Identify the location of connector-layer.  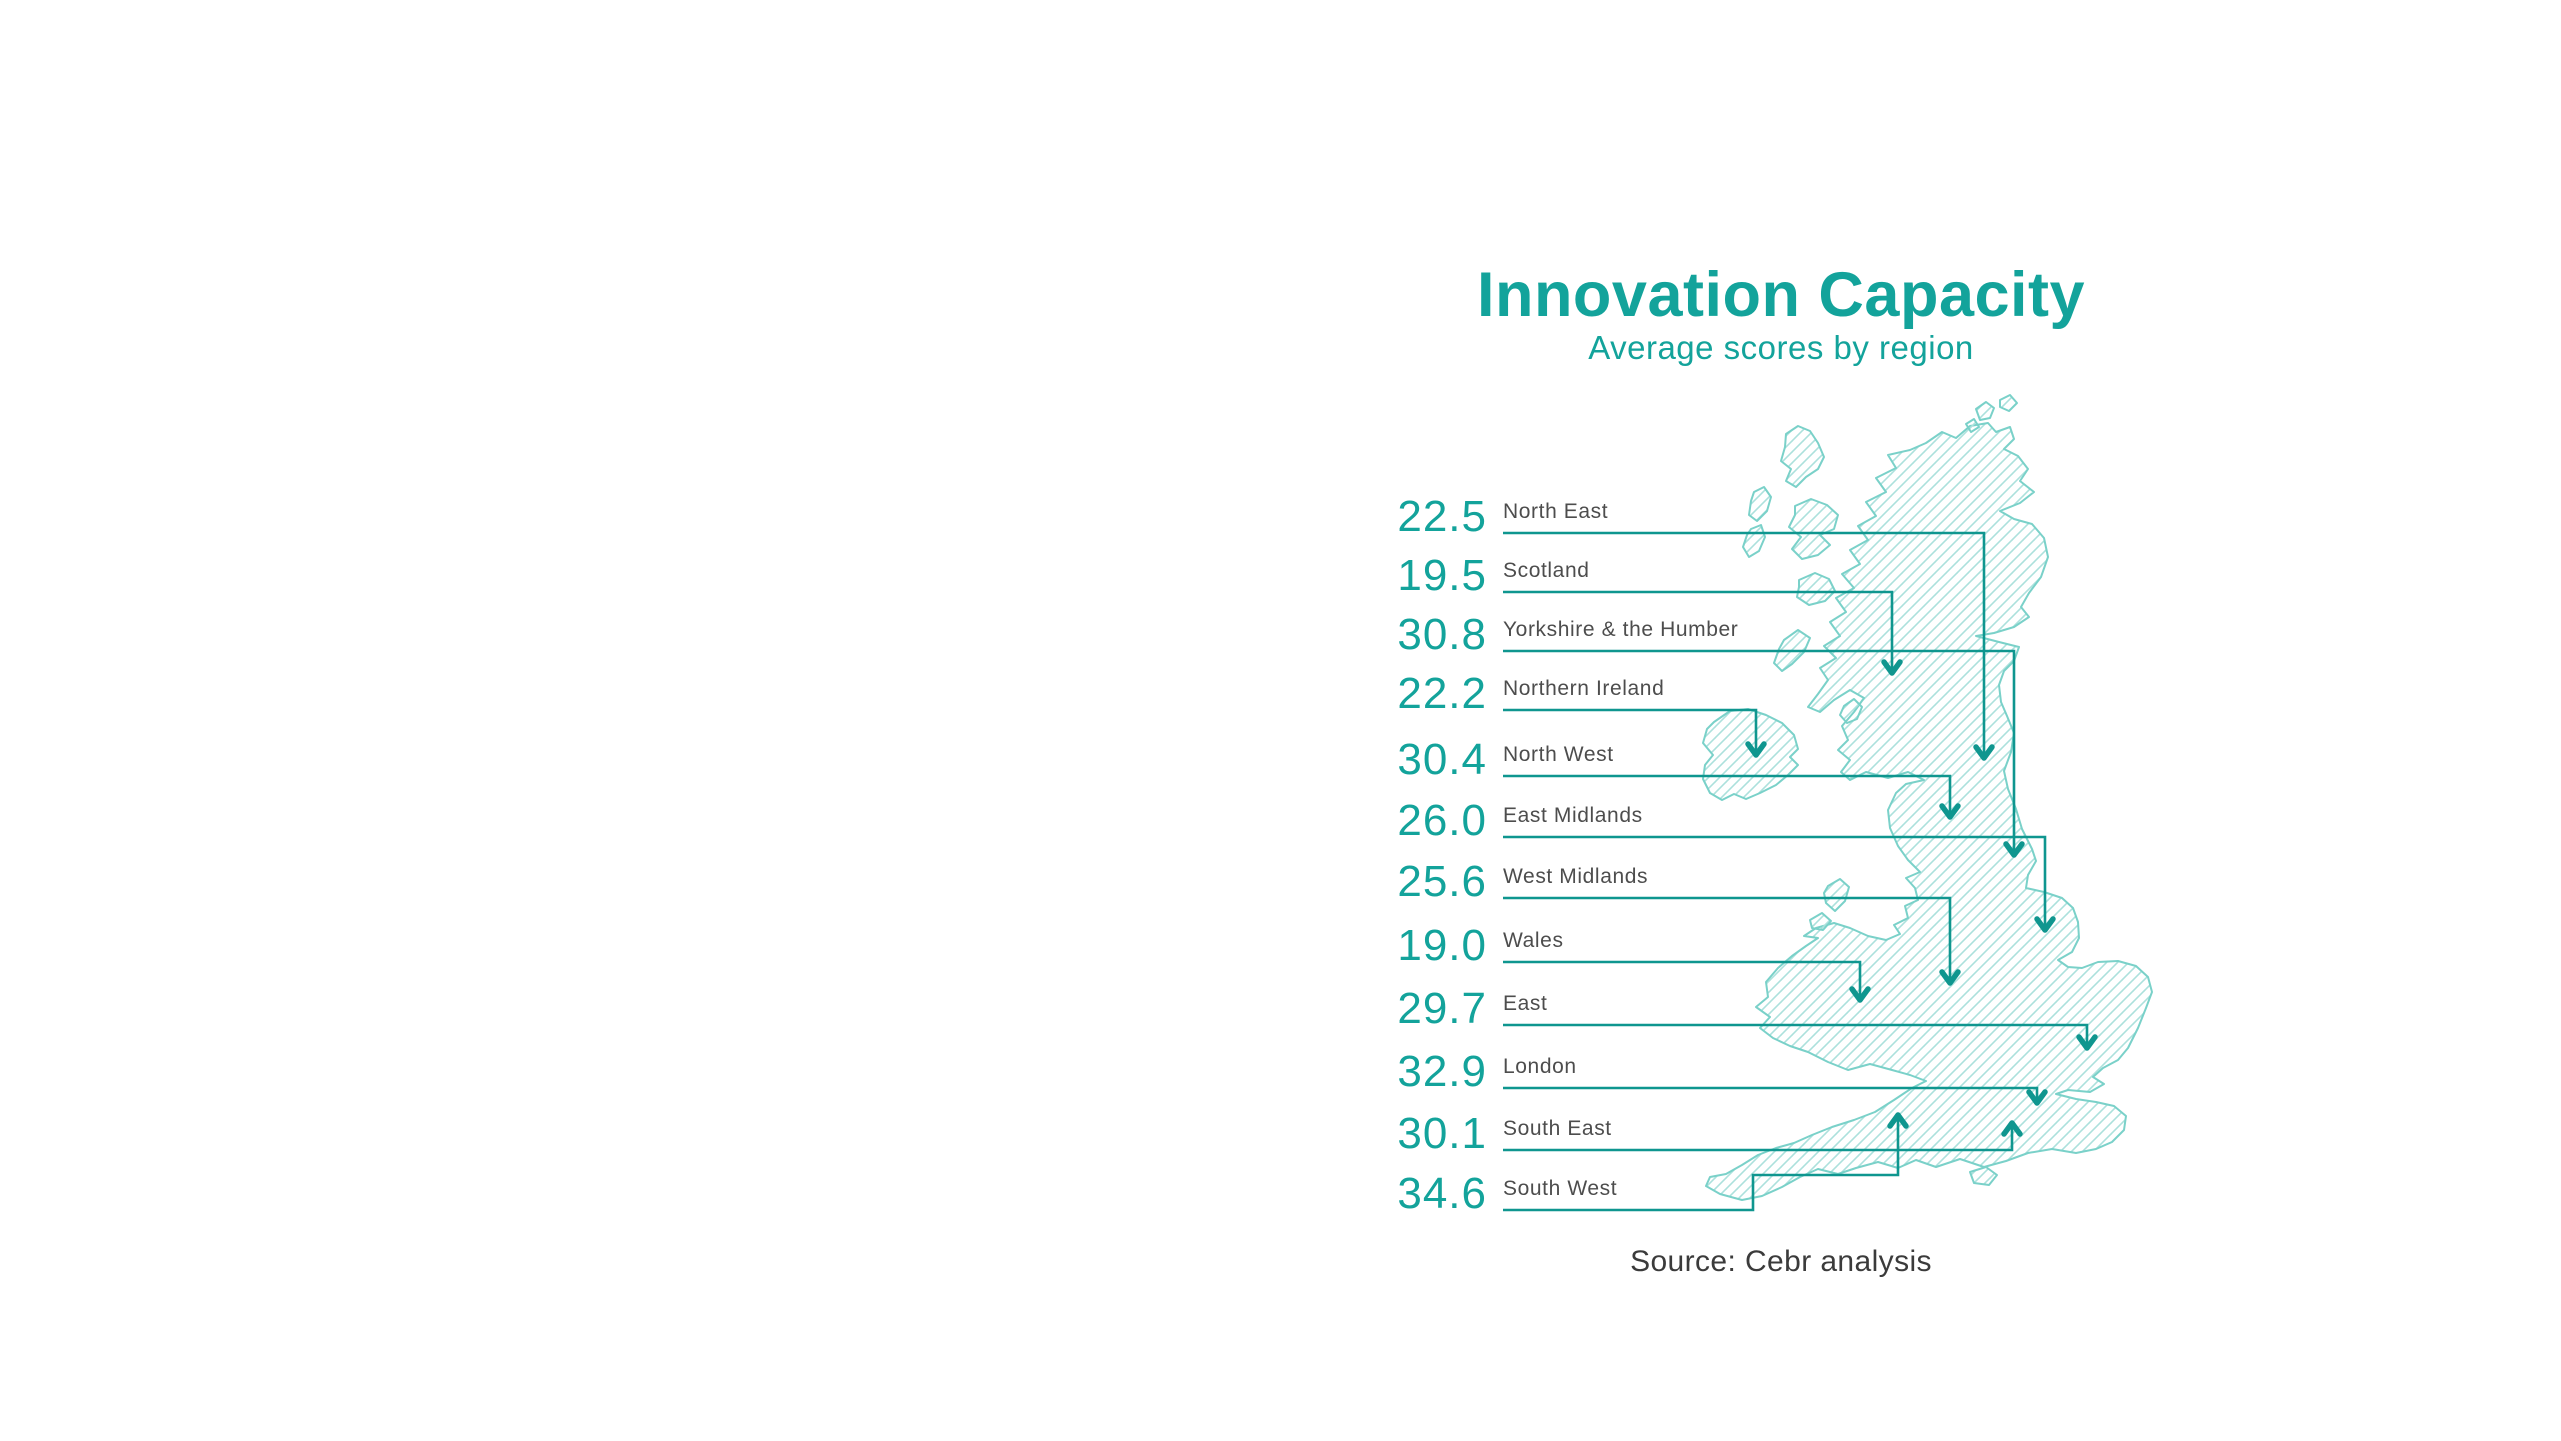
(1800, 871).